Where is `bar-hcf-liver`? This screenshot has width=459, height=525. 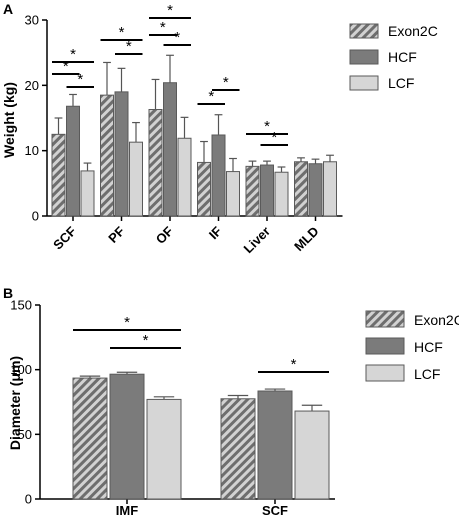
bar-hcf-liver is located at coordinates (267, 190).